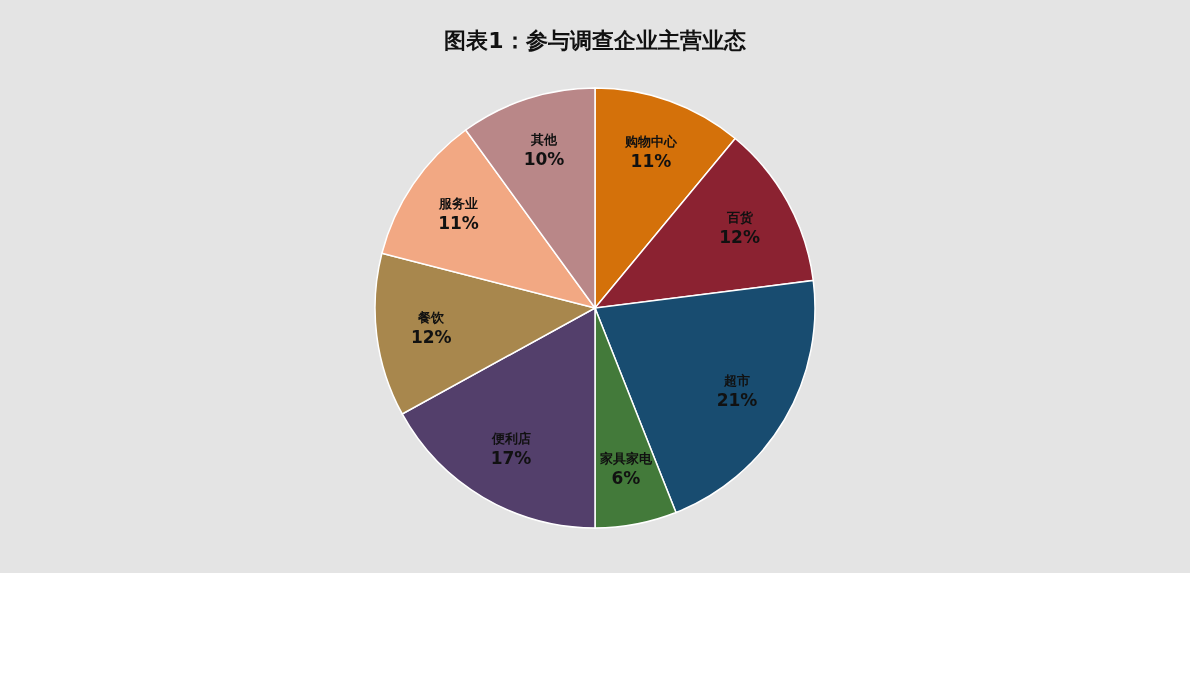 Image resolution: width=1200 pixels, height=675 pixels. What do you see at coordinates (458, 204) in the screenshot?
I see `slice-label: 服务业` at bounding box center [458, 204].